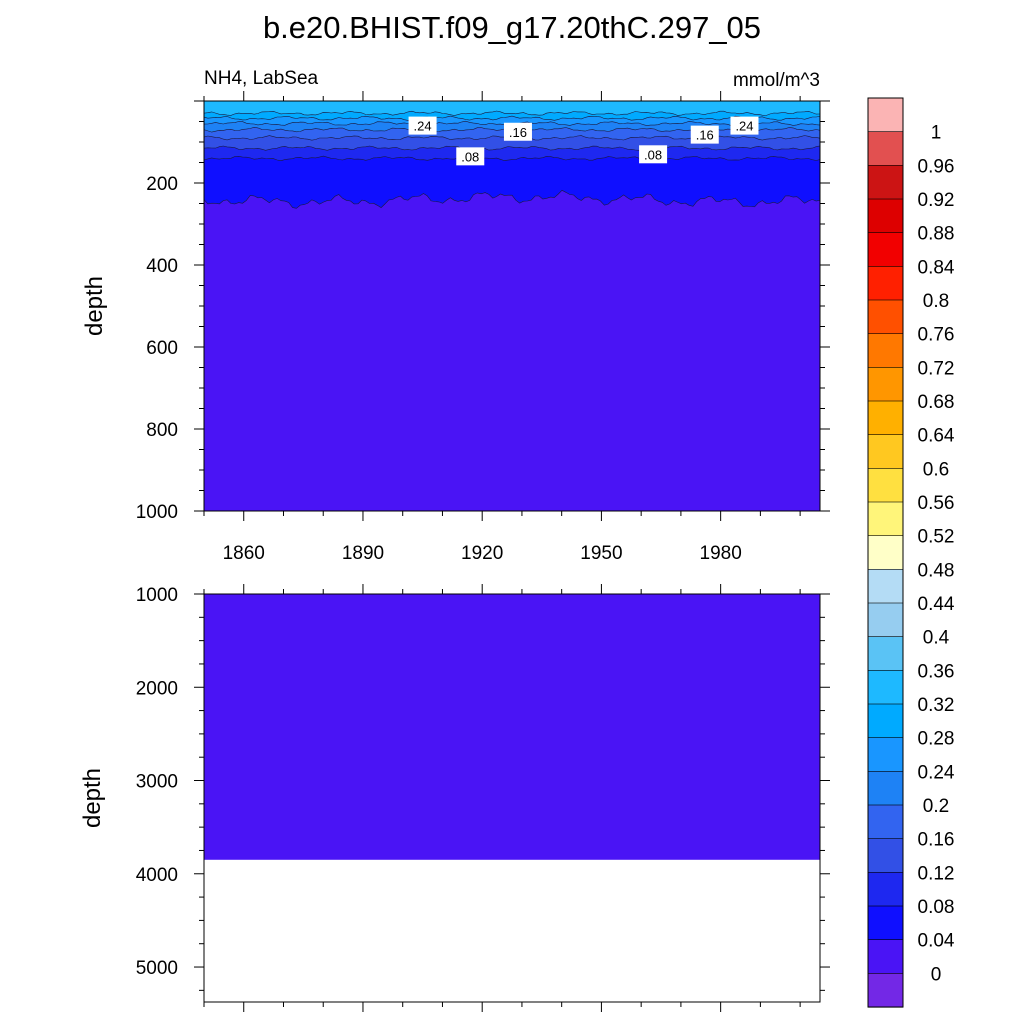 The height and width of the screenshot is (1024, 1024). Describe the element at coordinates (936, 772) in the screenshot. I see `colorbar-label: 0.24` at that location.